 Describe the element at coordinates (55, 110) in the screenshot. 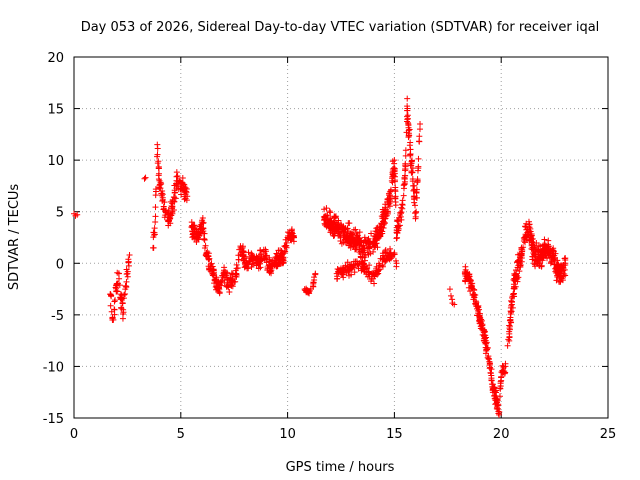

I see `y-tick-label: 15` at that location.